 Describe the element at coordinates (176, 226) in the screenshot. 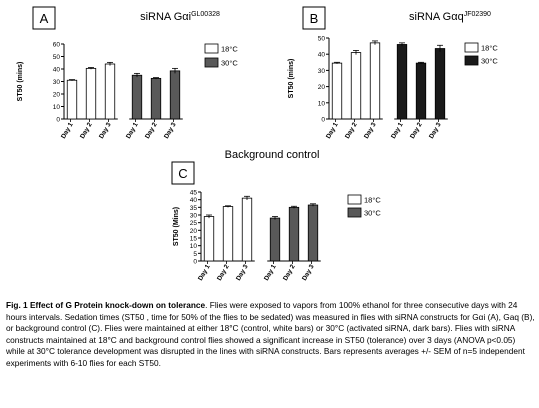

I see `y-axis-label: ST50 (Mins)` at that location.